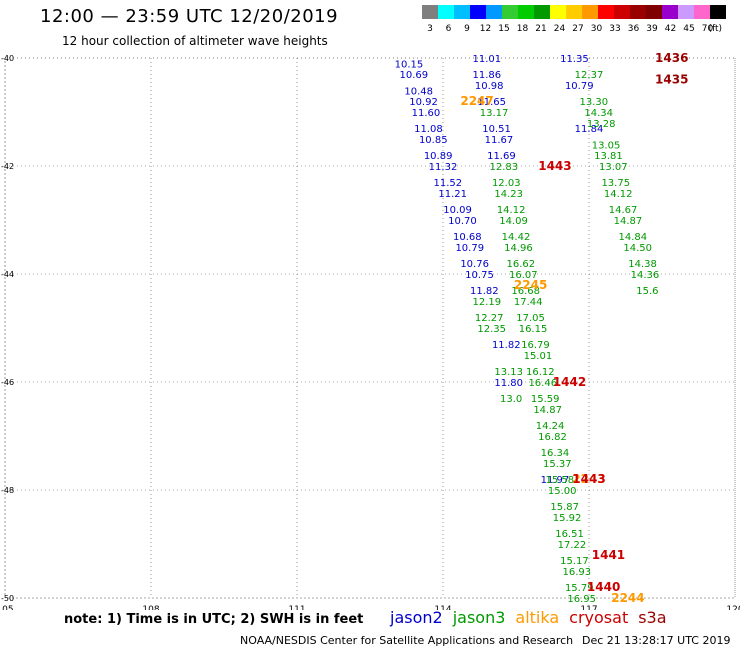  I want to click on wave-height-label-jason2: 11.82, so click(484, 291).